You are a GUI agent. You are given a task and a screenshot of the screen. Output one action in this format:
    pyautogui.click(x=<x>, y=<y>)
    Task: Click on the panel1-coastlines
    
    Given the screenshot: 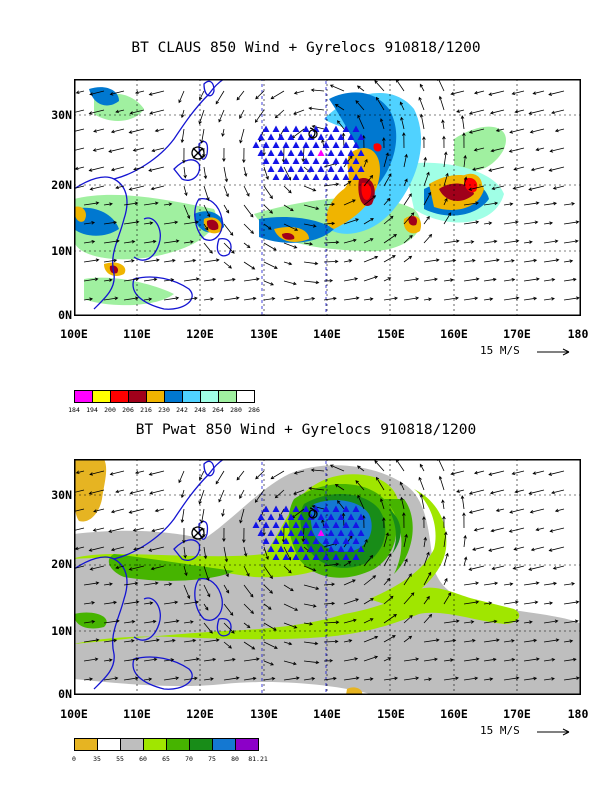 What is the action you would take?
    pyautogui.click(x=153, y=194)
    